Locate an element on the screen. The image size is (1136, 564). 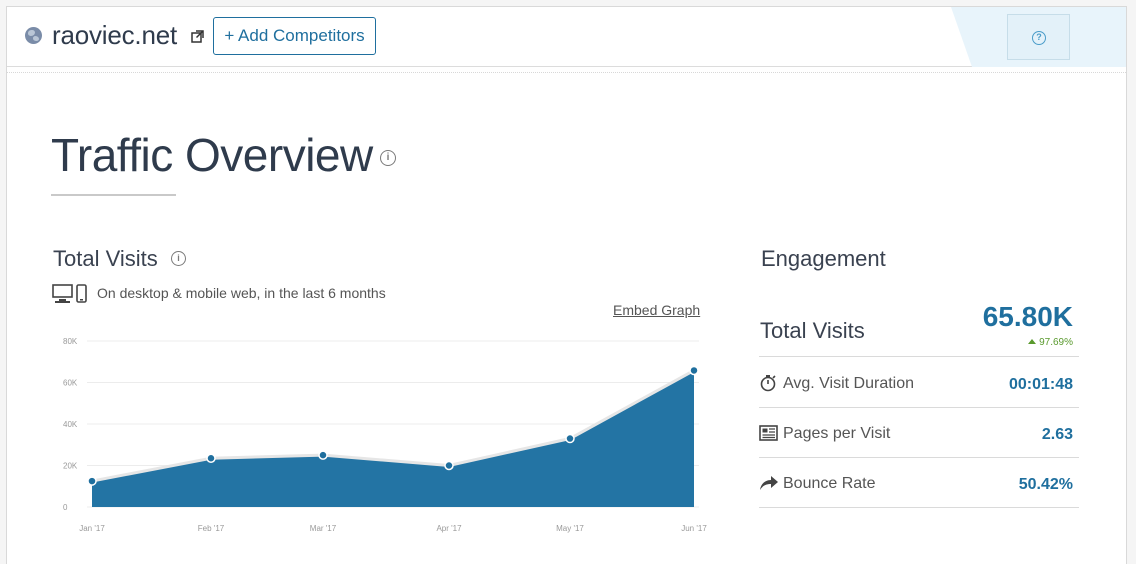
x-tick-label: Apr '17 is located at coordinates (449, 528).